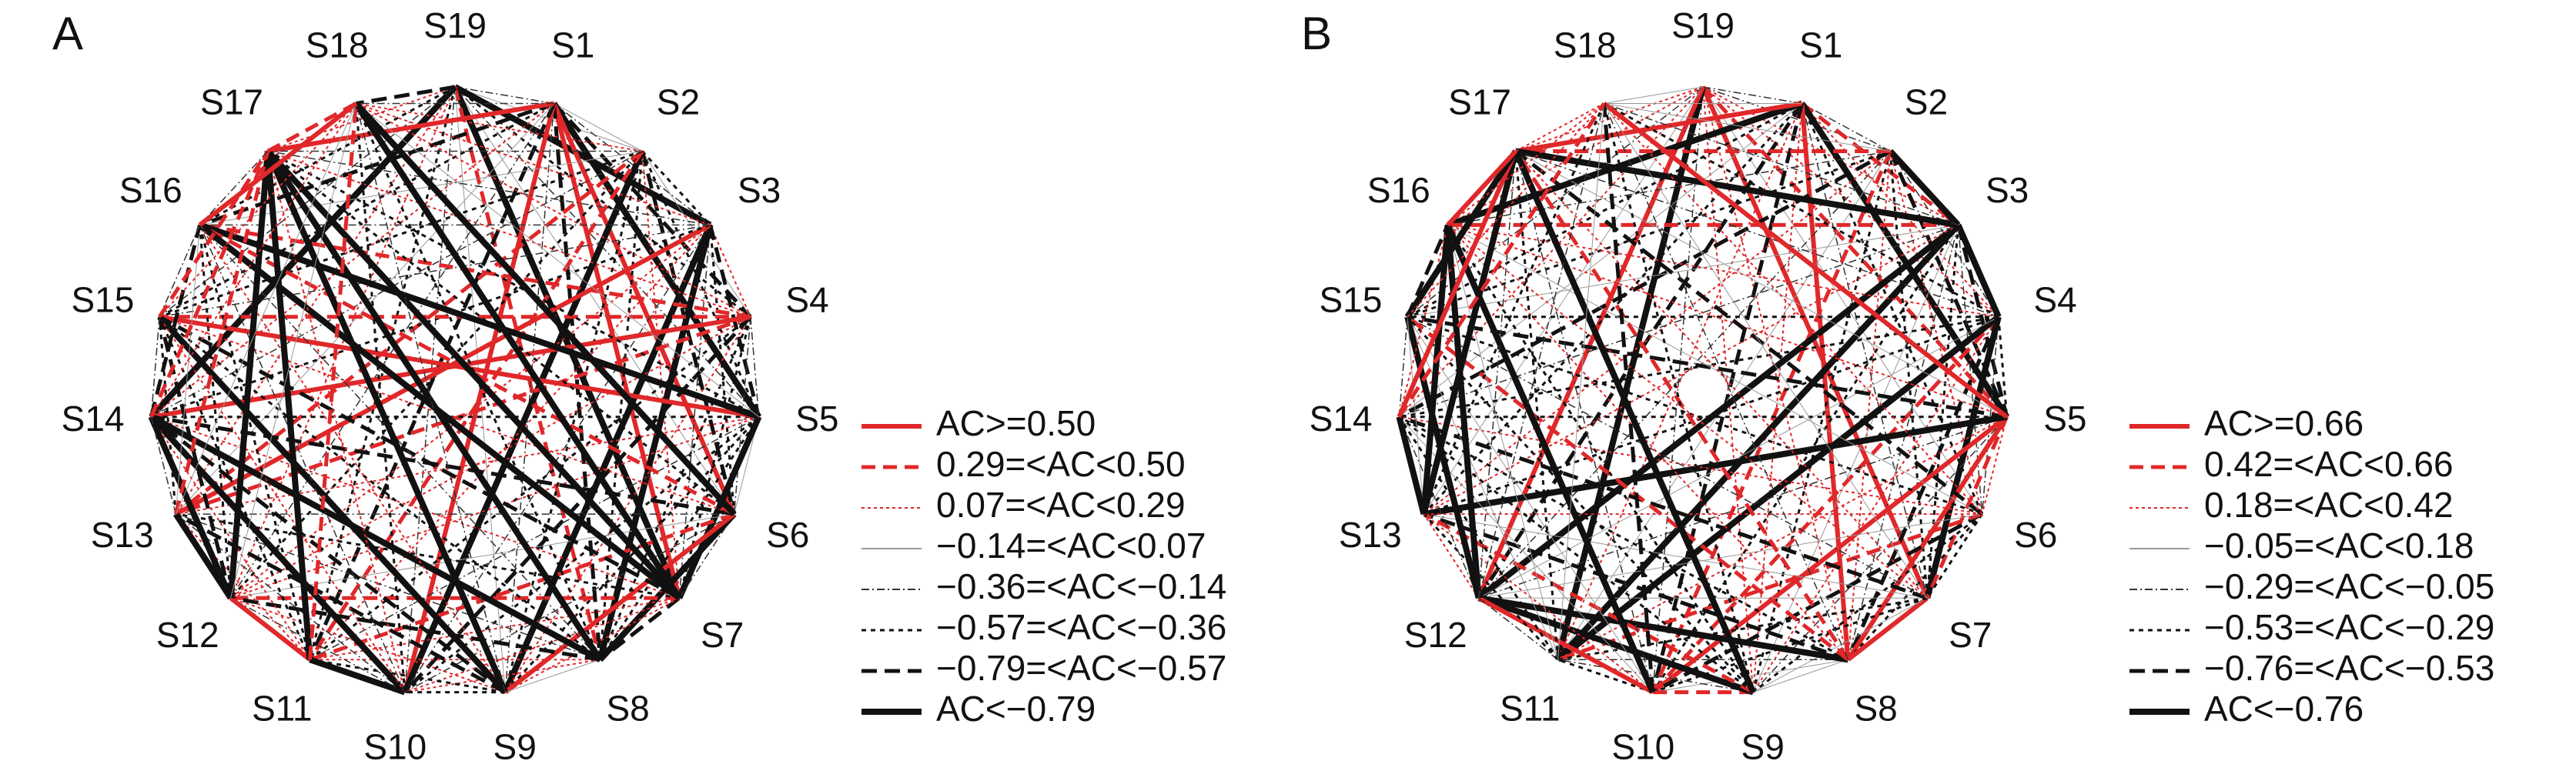  Describe the element at coordinates (1703, 25) in the screenshot. I see `node-label: S19` at that location.